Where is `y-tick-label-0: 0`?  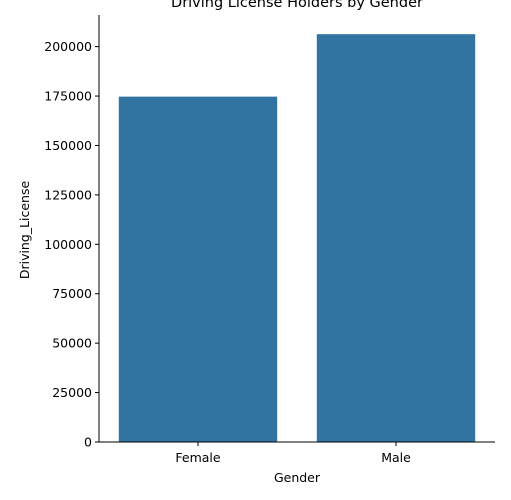 y-tick-label-0: 0 is located at coordinates (88, 442).